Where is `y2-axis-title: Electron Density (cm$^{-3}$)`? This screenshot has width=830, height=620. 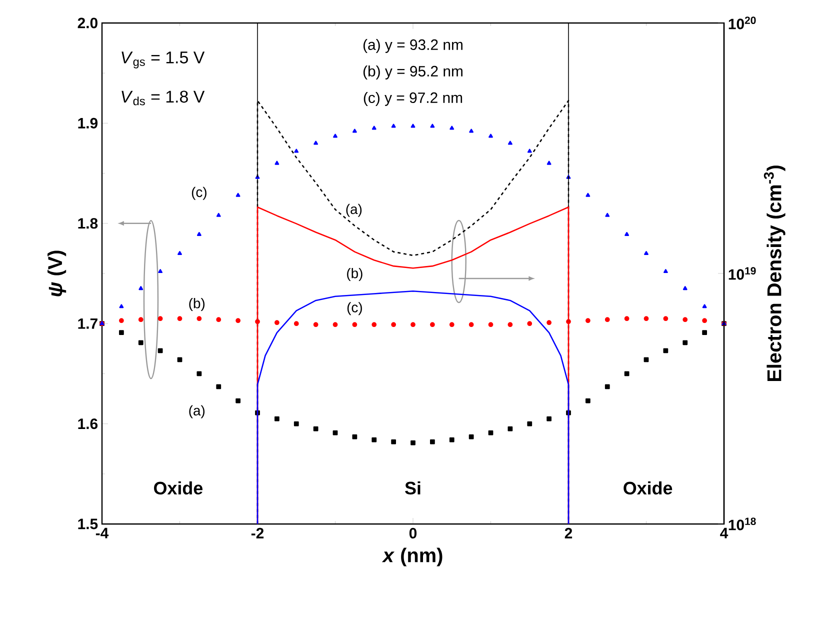 y2-axis-title: Electron Density (cm$^{-3}$) is located at coordinates (775, 273).